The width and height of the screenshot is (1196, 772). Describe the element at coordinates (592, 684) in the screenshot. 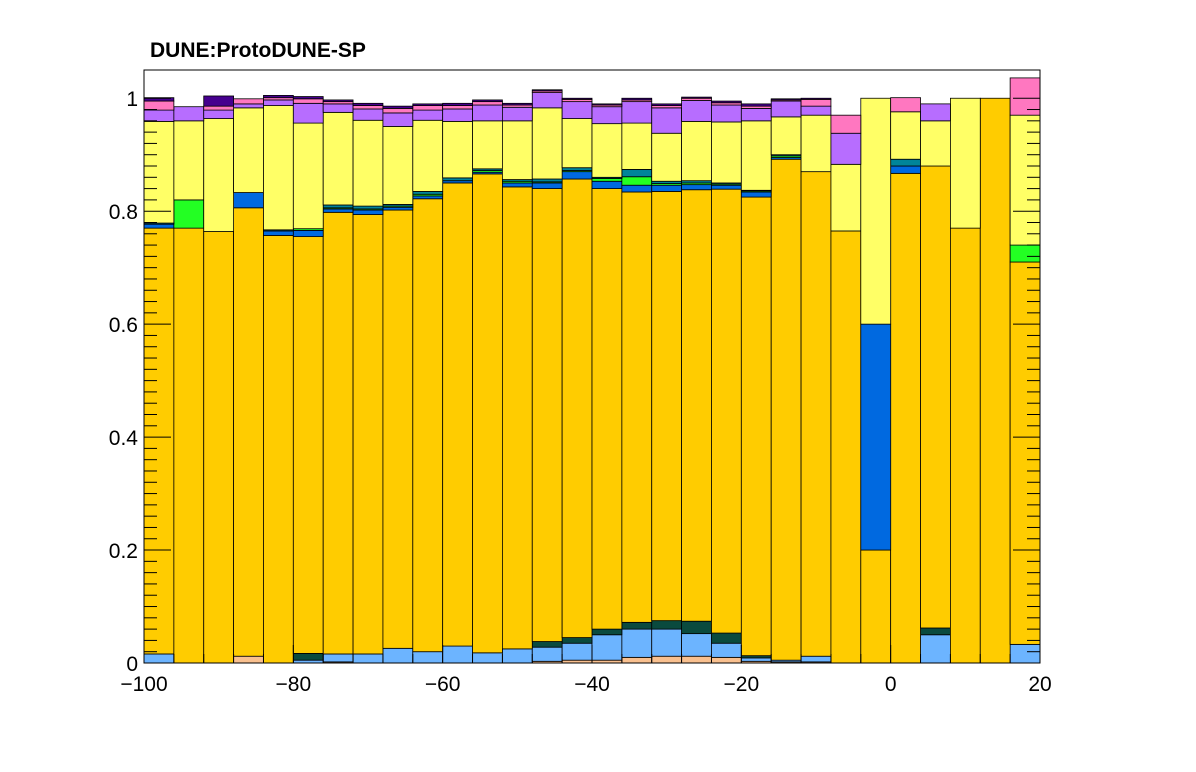

I see `x-tick-label: −40` at that location.